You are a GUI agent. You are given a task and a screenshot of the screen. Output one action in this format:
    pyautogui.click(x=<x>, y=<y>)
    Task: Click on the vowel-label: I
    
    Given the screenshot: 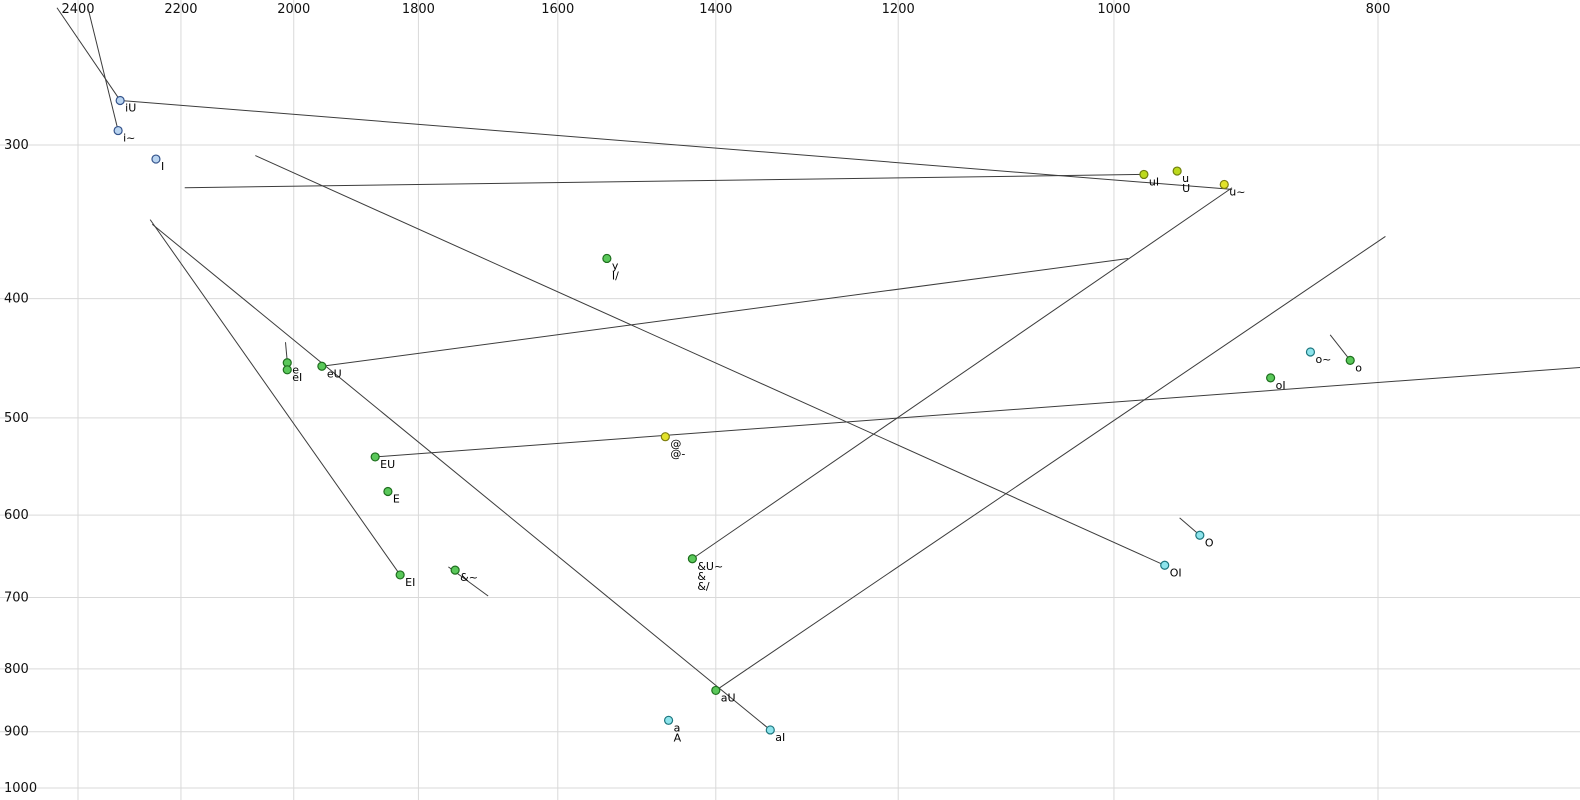 What is the action you would take?
    pyautogui.click(x=162, y=166)
    